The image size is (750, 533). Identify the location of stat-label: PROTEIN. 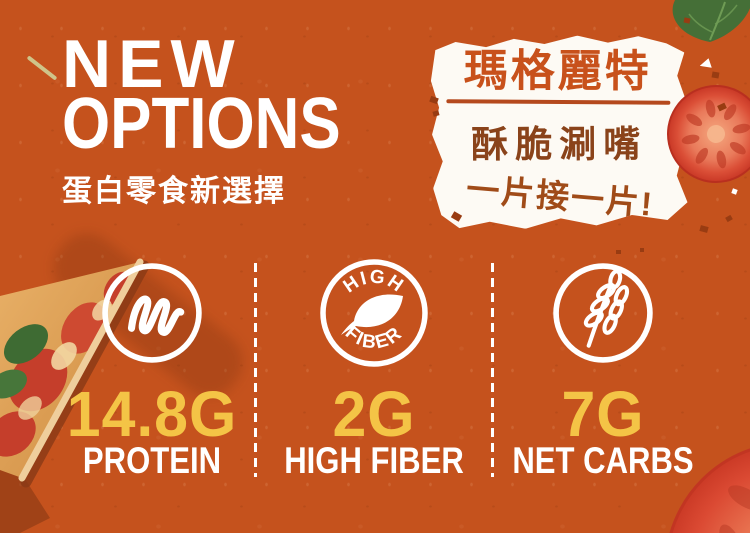
(152, 460).